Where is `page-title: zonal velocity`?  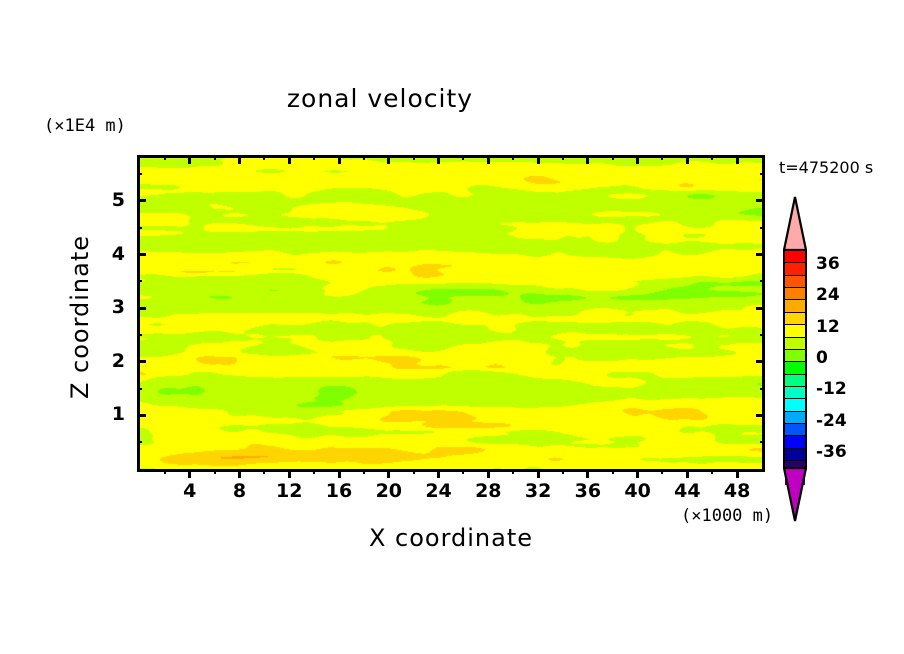
page-title: zonal velocity is located at coordinates (380, 98).